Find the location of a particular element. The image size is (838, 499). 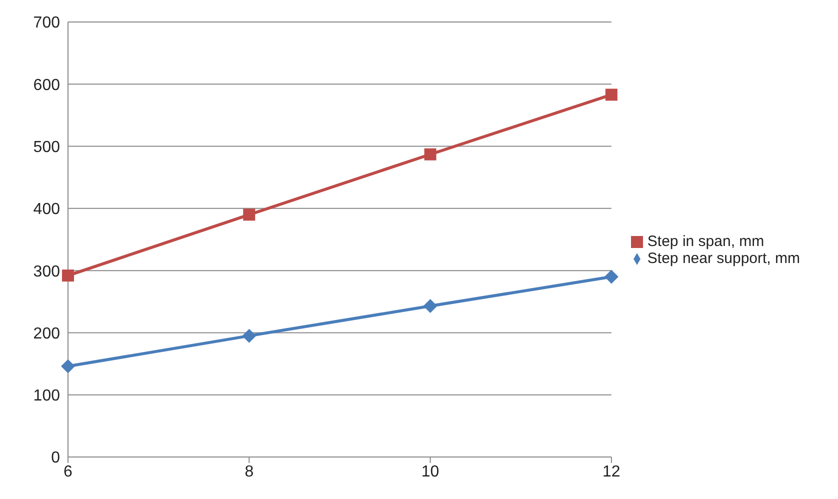

y-tick-label: 100 is located at coordinates (46, 396).